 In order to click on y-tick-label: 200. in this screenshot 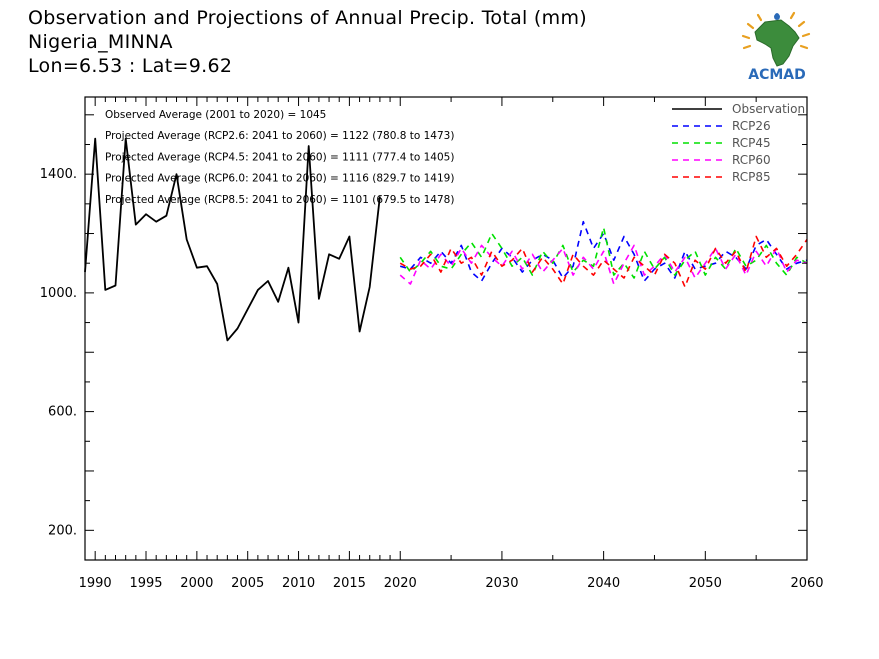, I will do `click(62, 530)`.